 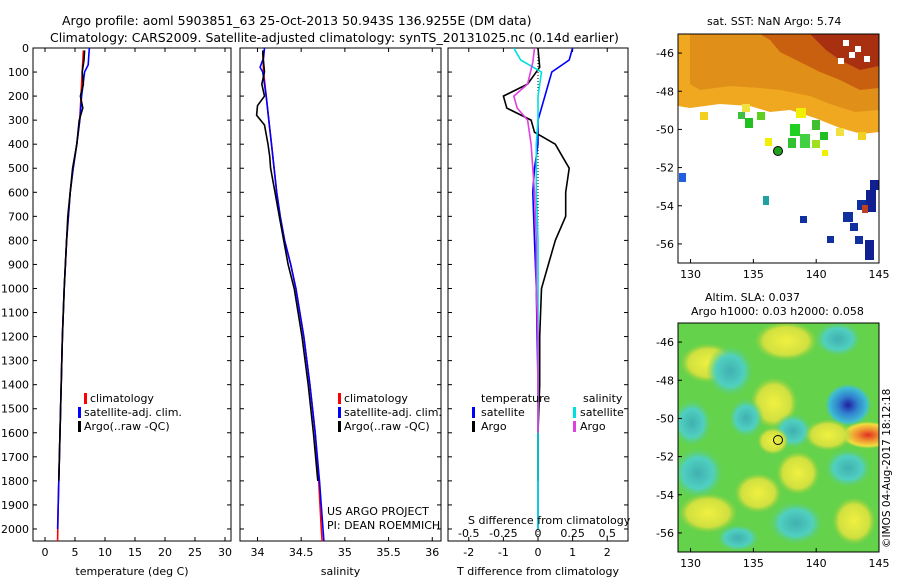 What do you see at coordinates (777, 311) in the screenshot?
I see `sla-map-subtitle: Argo h1000: 0.03 h2000: 0.058` at bounding box center [777, 311].